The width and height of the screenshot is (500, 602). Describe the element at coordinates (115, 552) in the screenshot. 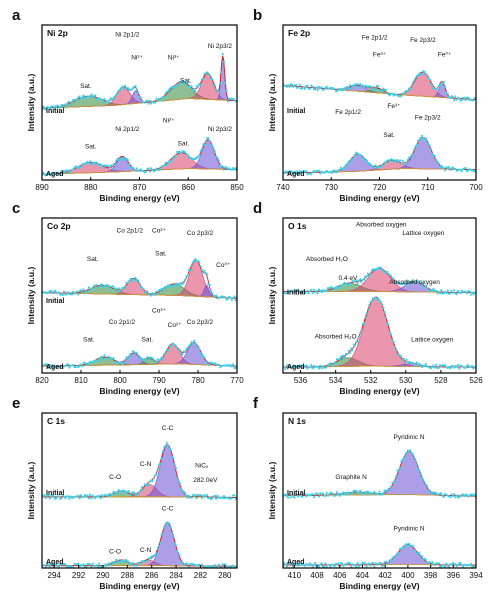

I see `peak-annotation: C-O` at that location.